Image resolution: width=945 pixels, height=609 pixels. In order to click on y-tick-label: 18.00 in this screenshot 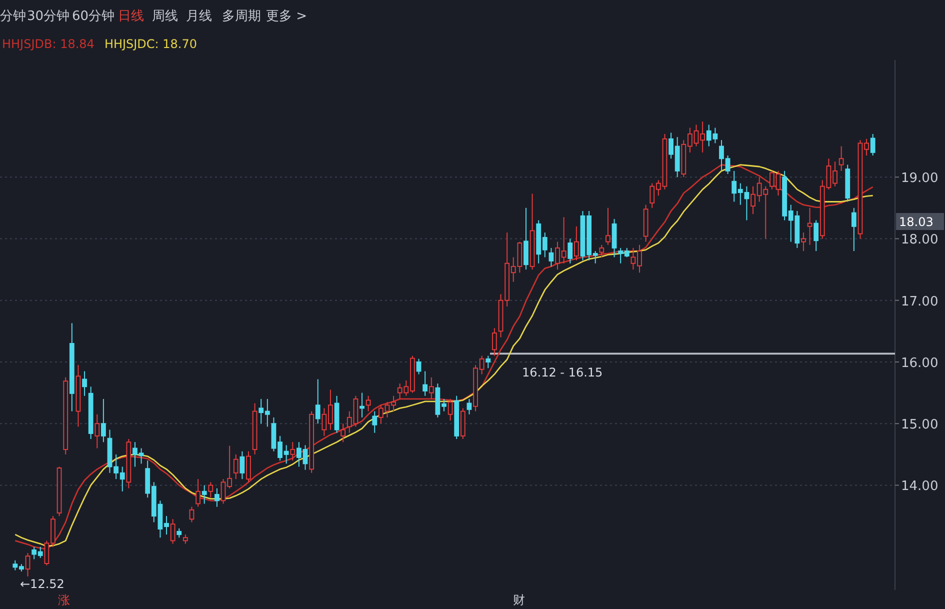, I will do `click(919, 240)`.